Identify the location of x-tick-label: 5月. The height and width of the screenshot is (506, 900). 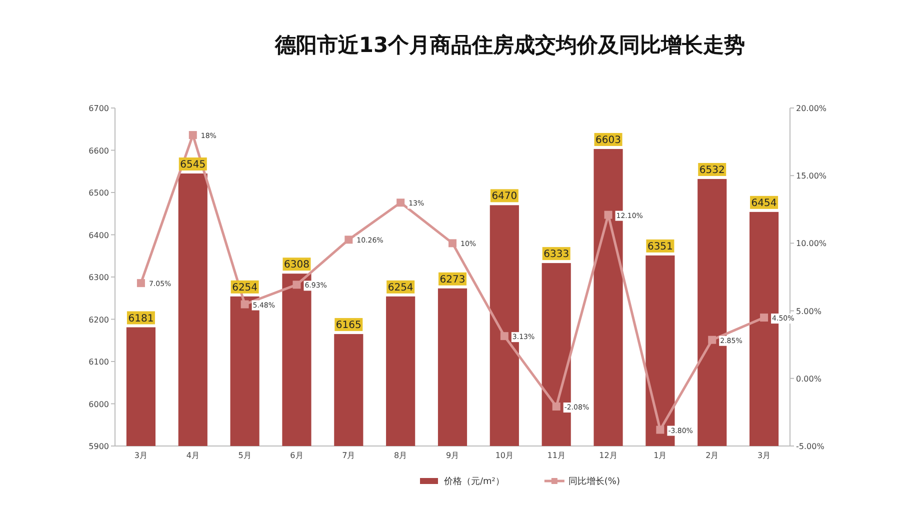
(245, 455).